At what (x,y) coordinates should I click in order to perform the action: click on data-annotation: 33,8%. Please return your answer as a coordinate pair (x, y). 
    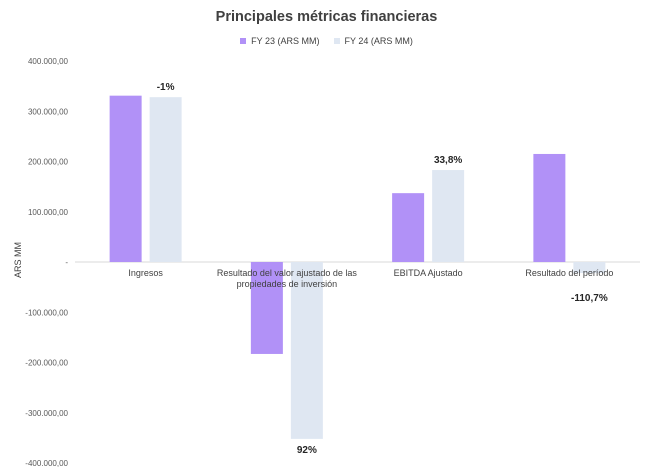
    Looking at the image, I should click on (448, 160).